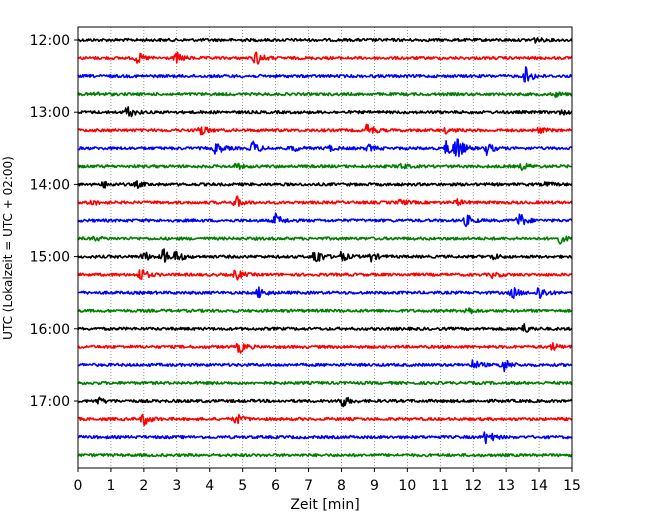 Image resolution: width=650 pixels, height=520 pixels. Describe the element at coordinates (341, 486) in the screenshot. I see `x-tick-label-8: 8` at that location.